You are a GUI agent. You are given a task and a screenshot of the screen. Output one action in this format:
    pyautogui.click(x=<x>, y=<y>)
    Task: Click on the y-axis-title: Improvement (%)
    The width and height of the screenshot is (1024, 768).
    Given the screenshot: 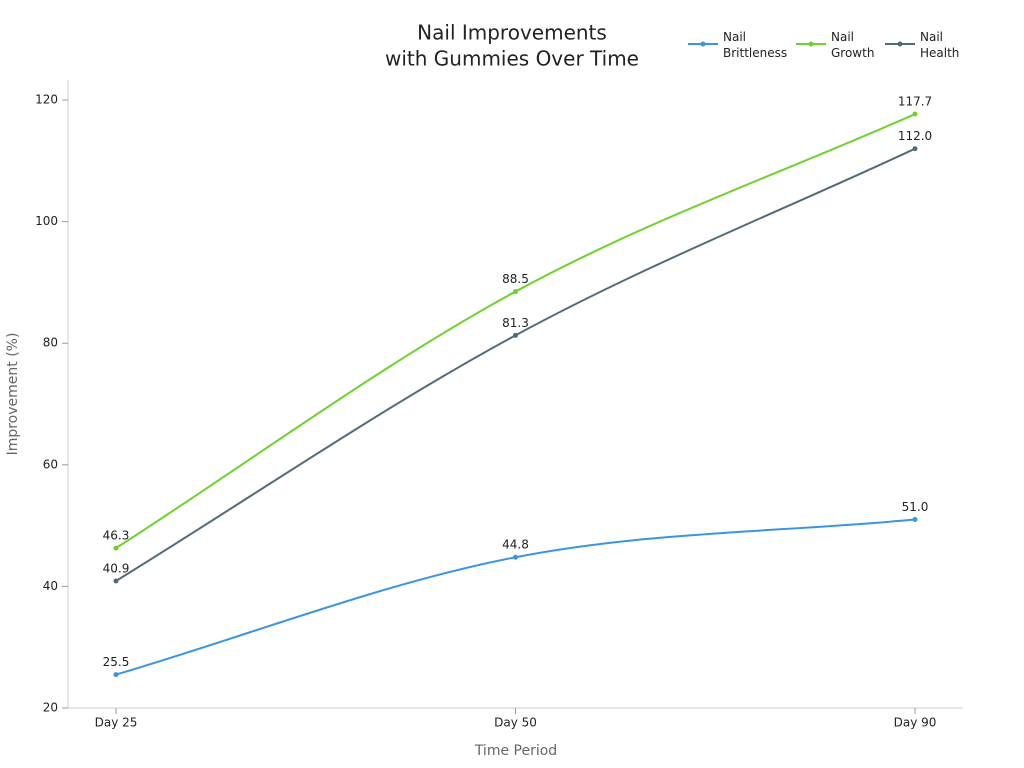 What is the action you would take?
    pyautogui.click(x=13, y=394)
    